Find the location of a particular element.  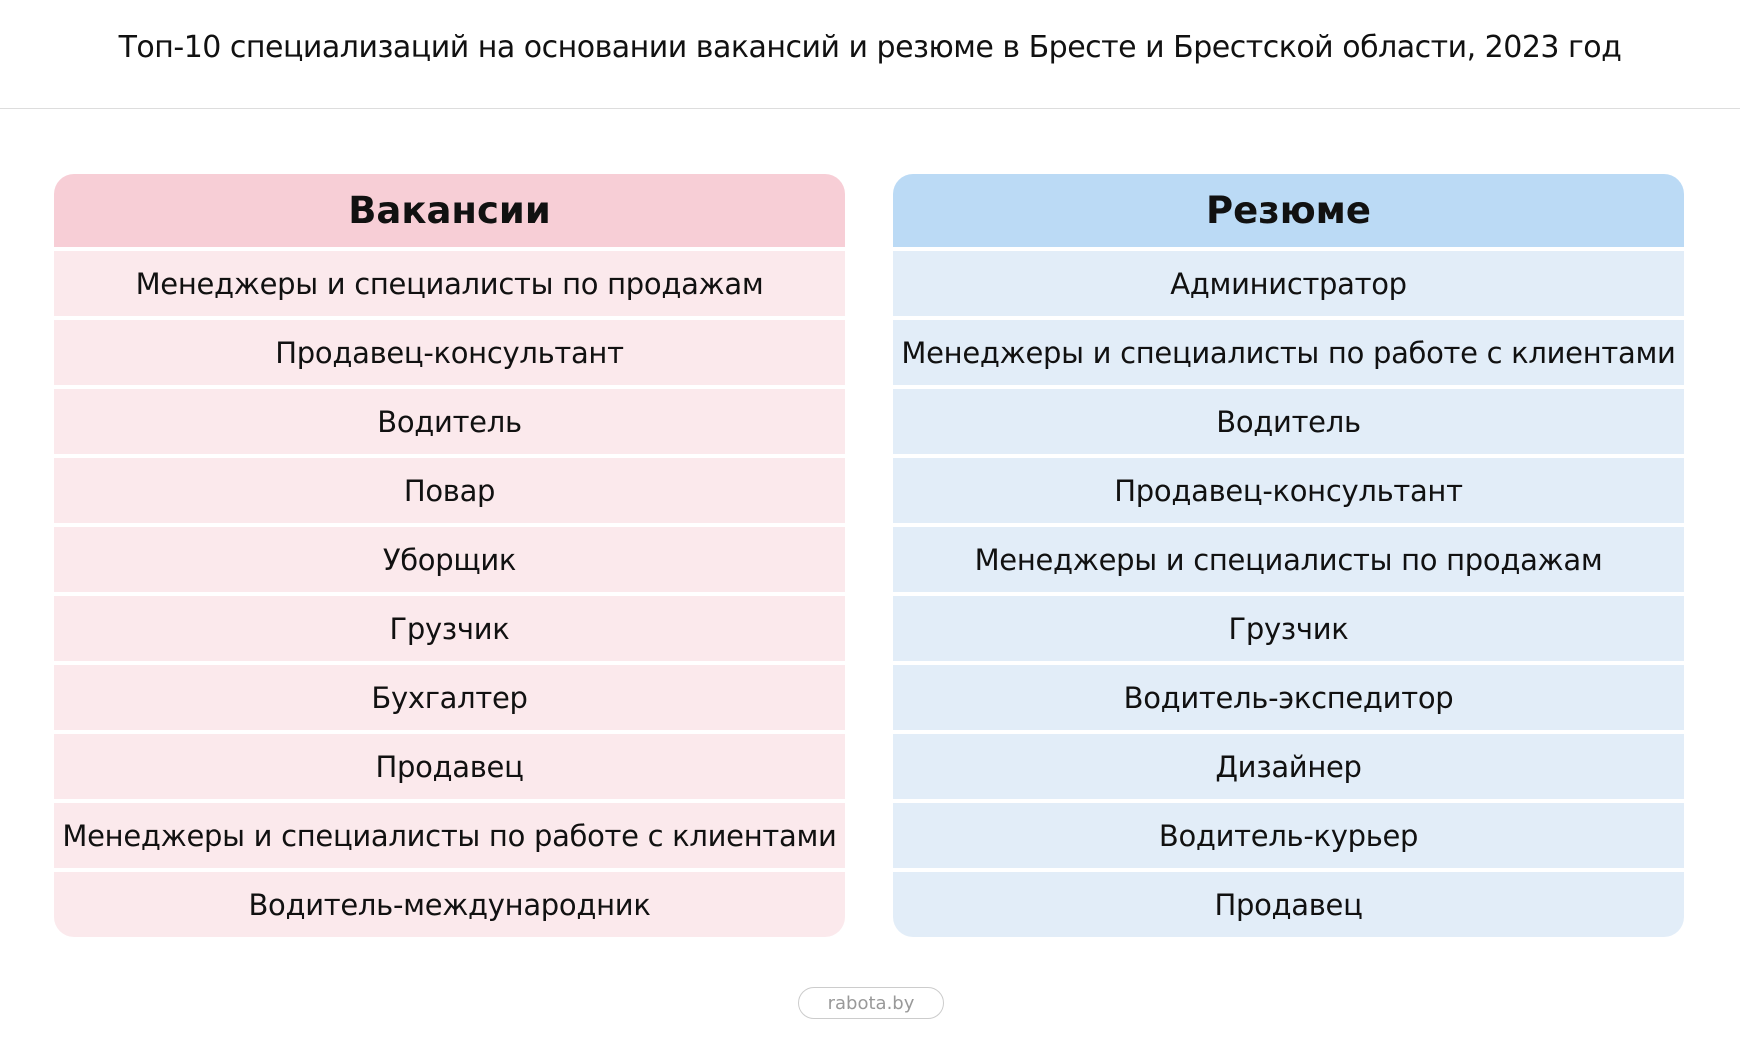

table-row: Повар is located at coordinates (449, 490).